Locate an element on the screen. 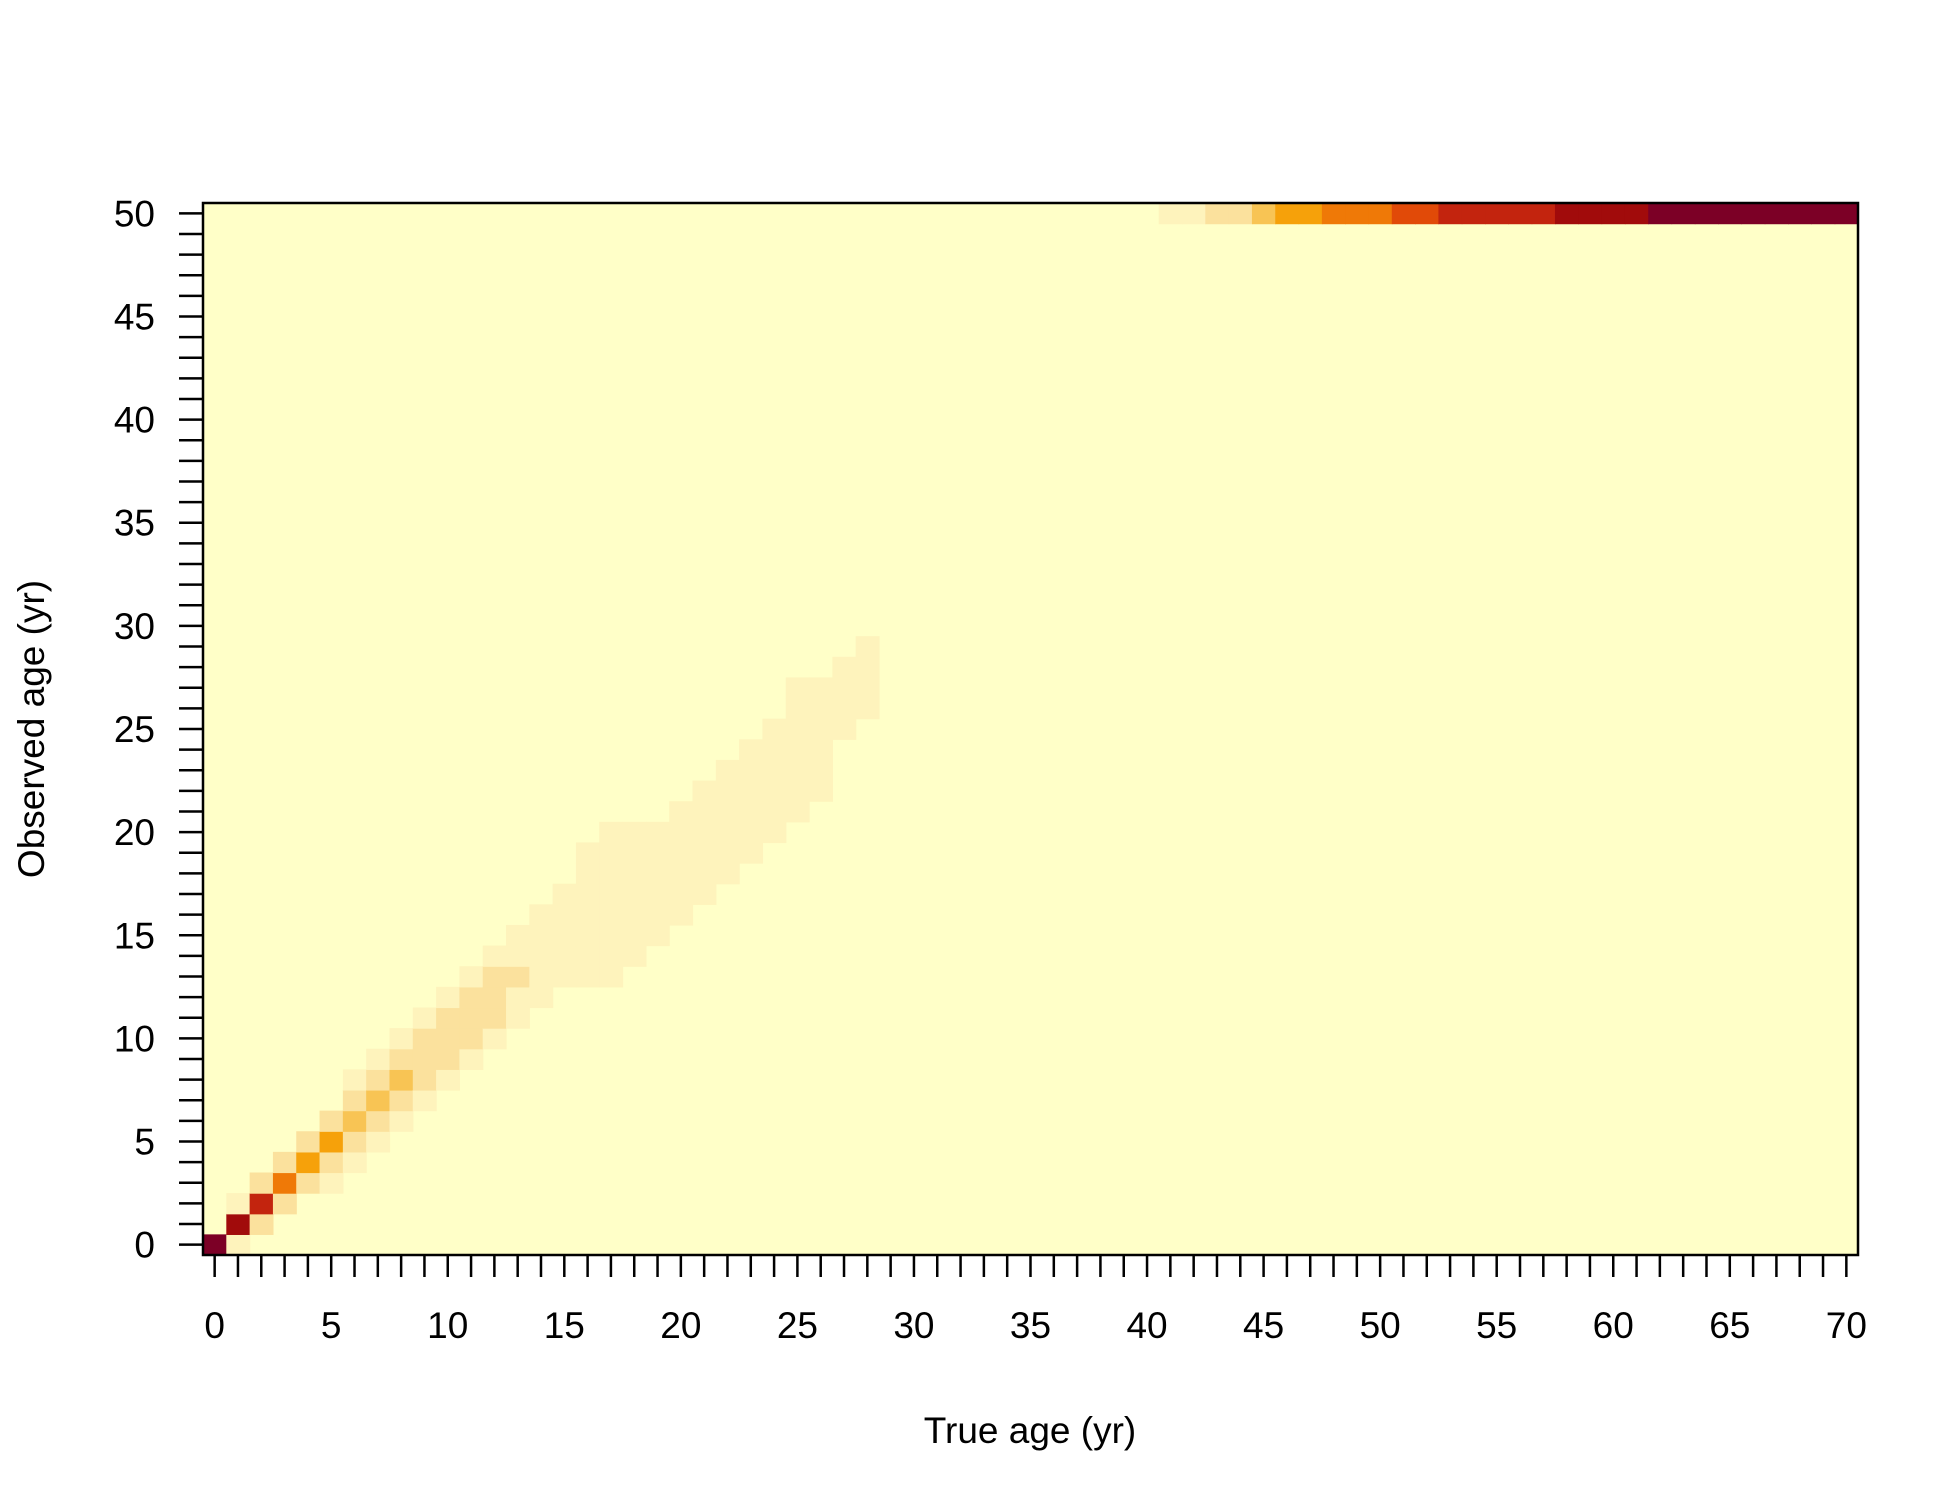  x-tick-label: 5 is located at coordinates (331, 1325).